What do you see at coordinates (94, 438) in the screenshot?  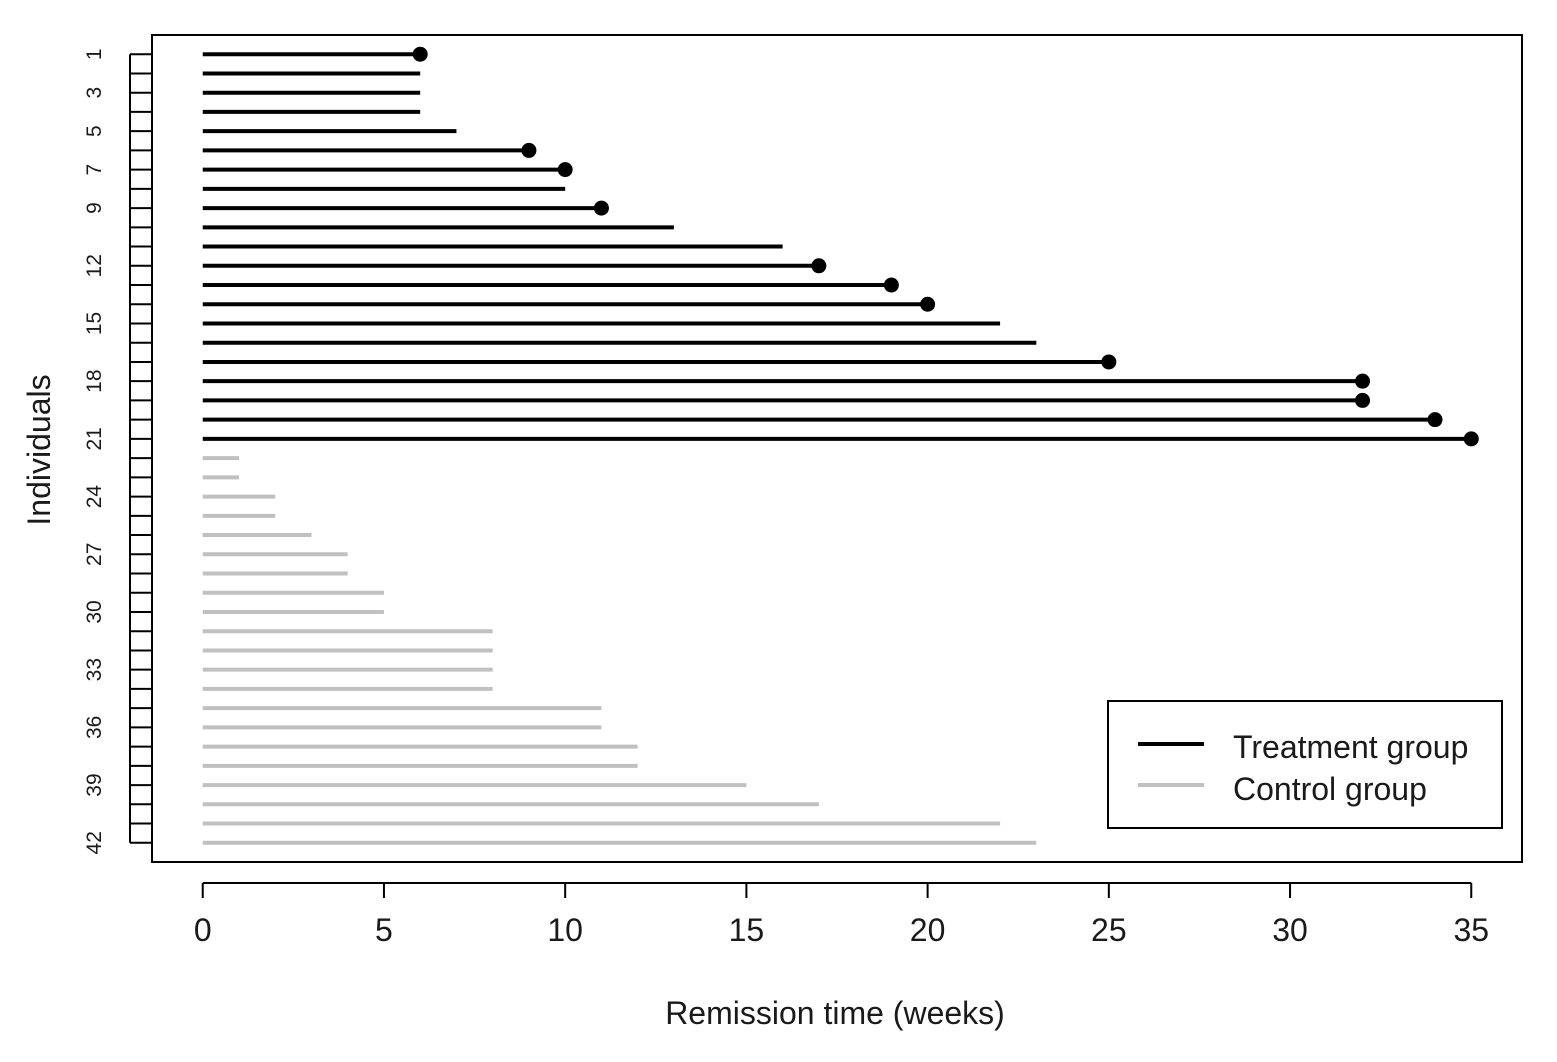 I see `y-tick-label-21: 21` at bounding box center [94, 438].